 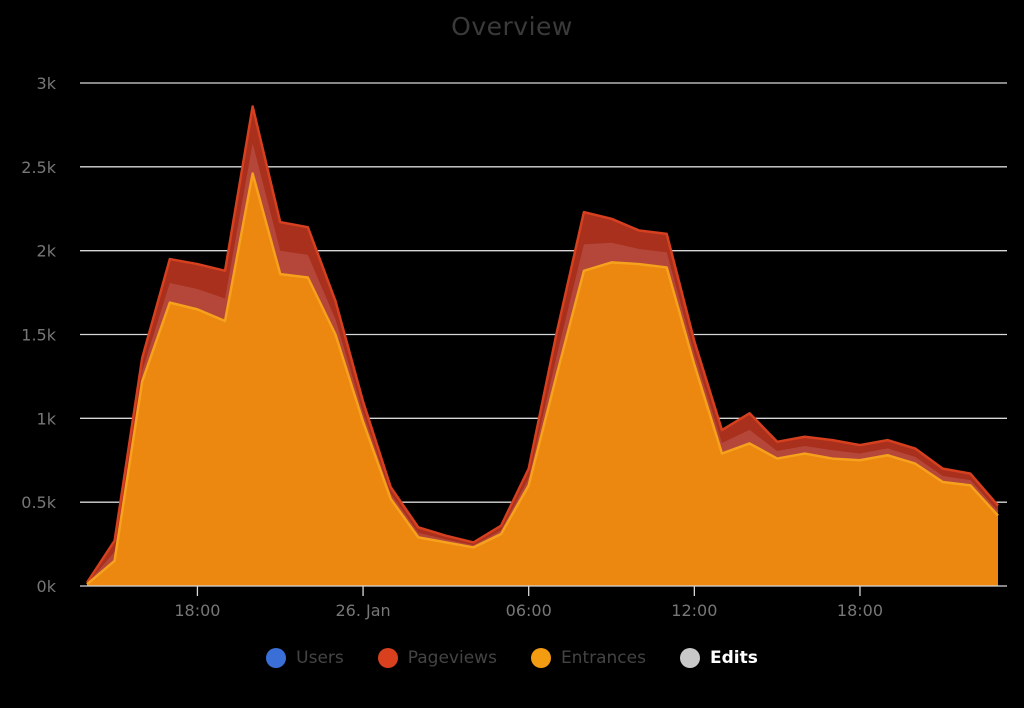 I want to click on y-tick-label: 0.5k, so click(x=38, y=502).